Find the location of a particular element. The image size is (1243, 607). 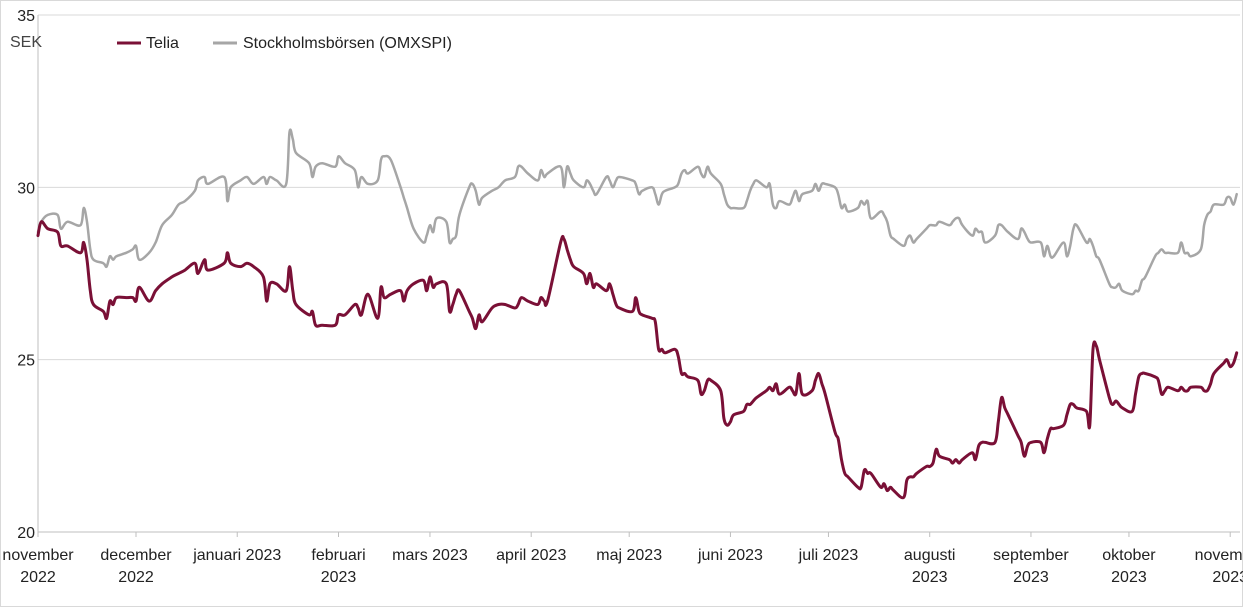

legend-label-omxspi: Stockholmsbörsen (OMXSPI) is located at coordinates (347, 43).